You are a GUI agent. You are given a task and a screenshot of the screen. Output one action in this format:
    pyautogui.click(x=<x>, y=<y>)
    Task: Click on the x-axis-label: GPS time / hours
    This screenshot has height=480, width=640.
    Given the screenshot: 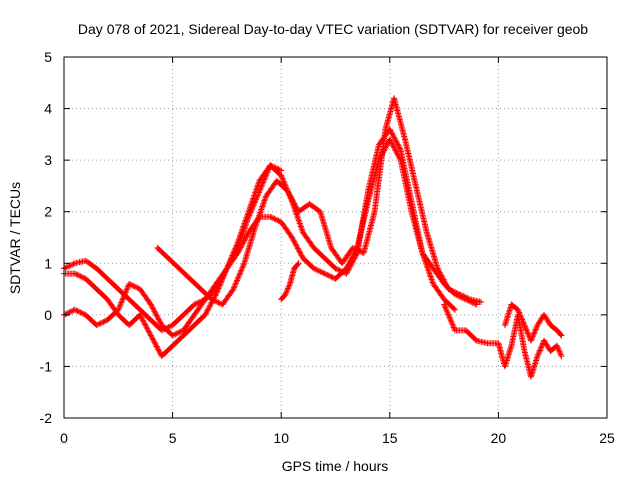 What is the action you would take?
    pyautogui.click(x=335, y=466)
    